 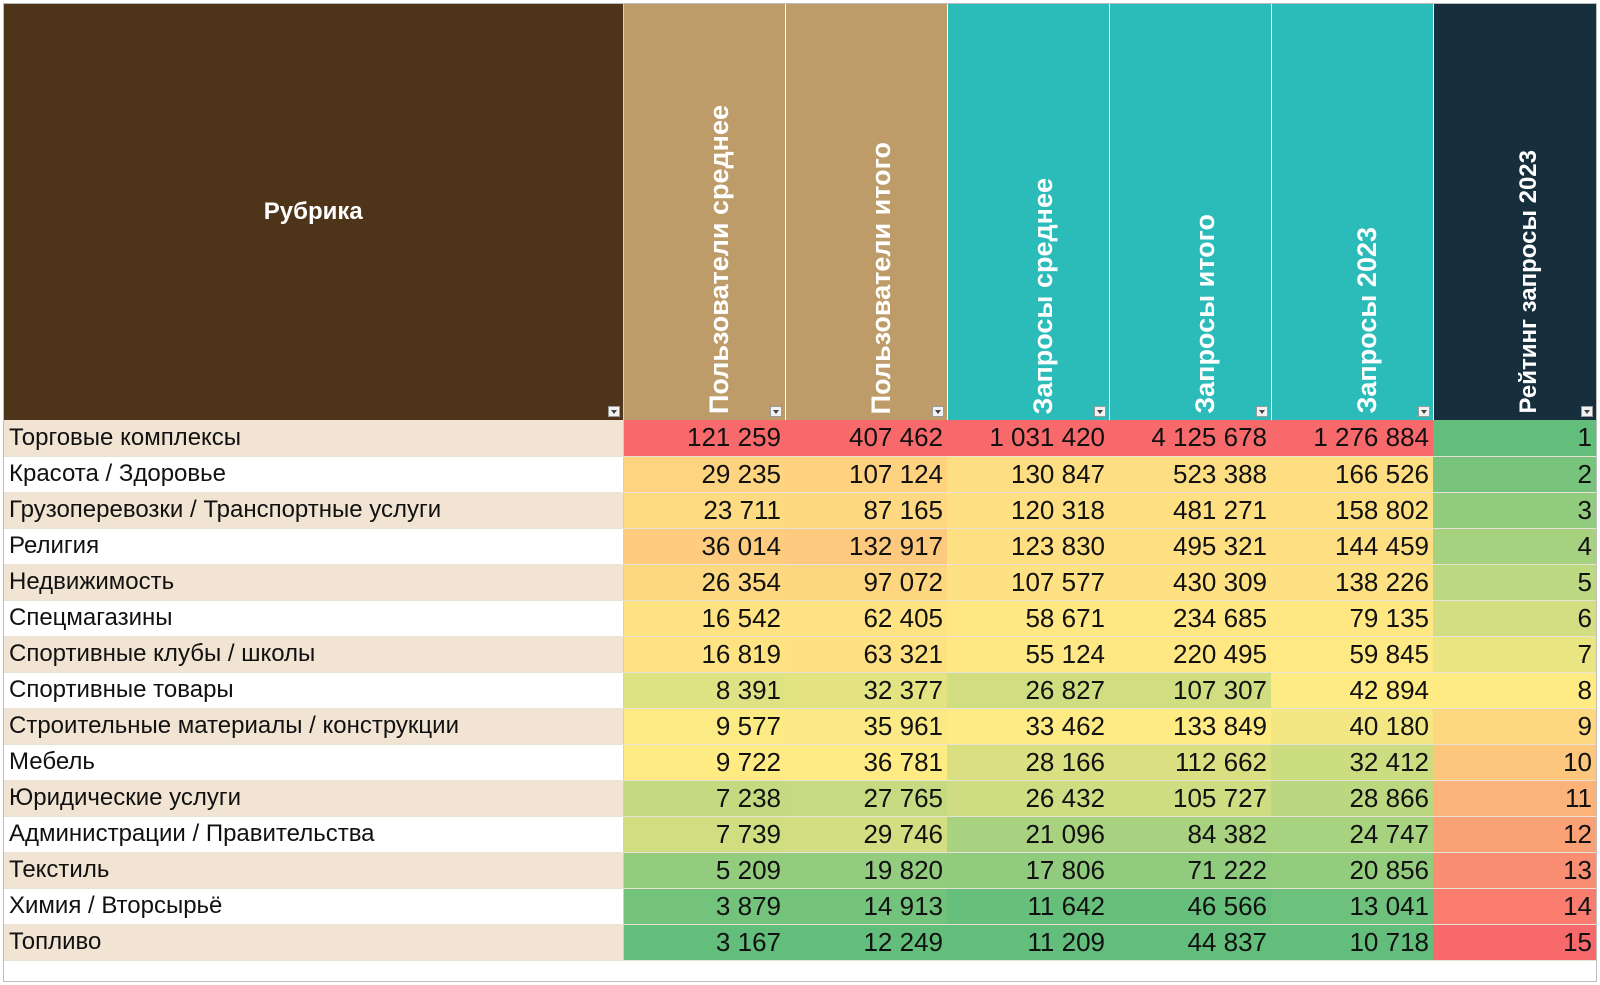 What do you see at coordinates (704, 546) in the screenshot?
I see `cell-users-avg: 36 014` at bounding box center [704, 546].